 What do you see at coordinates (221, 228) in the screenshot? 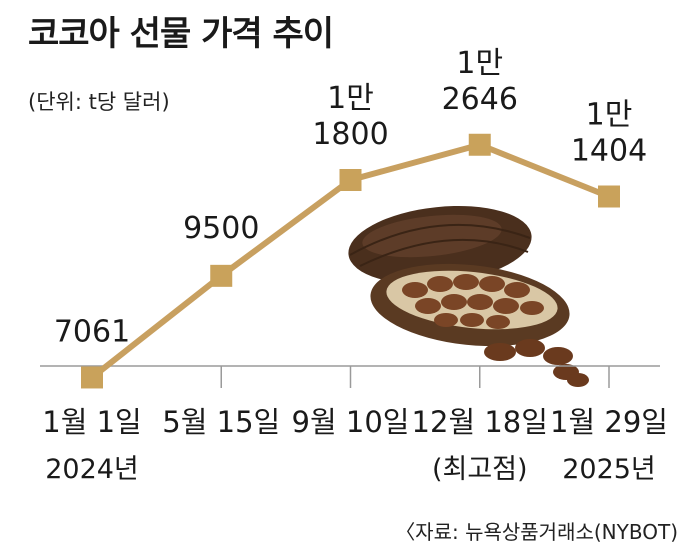
I see `data-label-value: 9500` at bounding box center [221, 228].